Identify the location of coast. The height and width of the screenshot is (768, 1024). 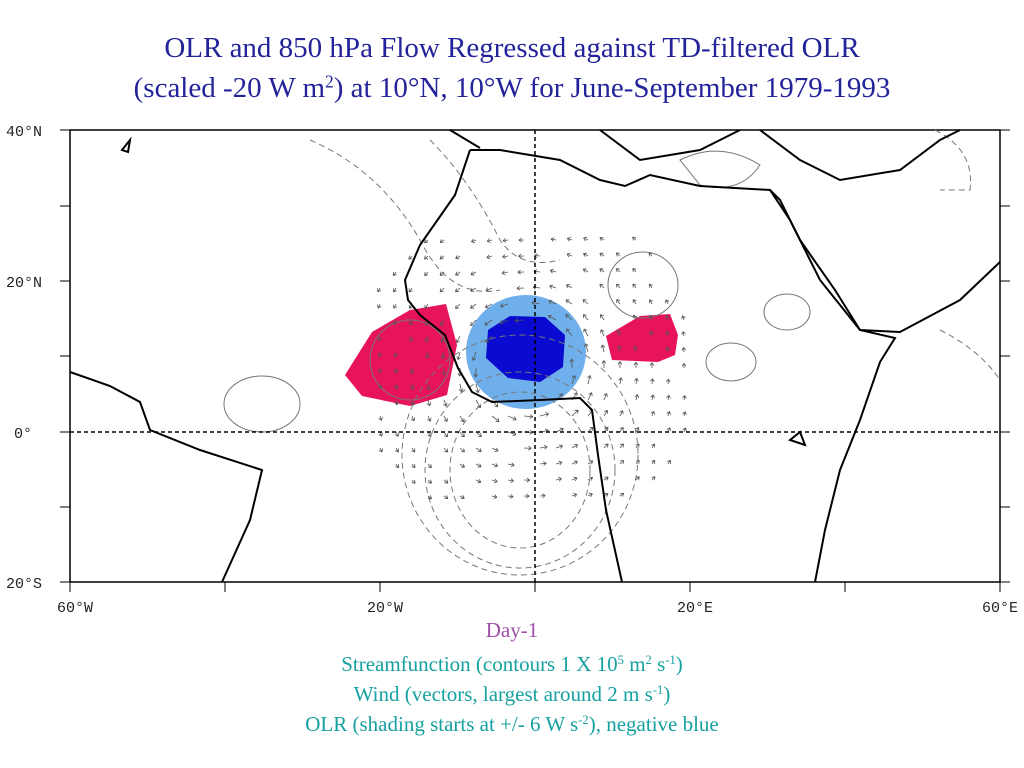
(166, 477).